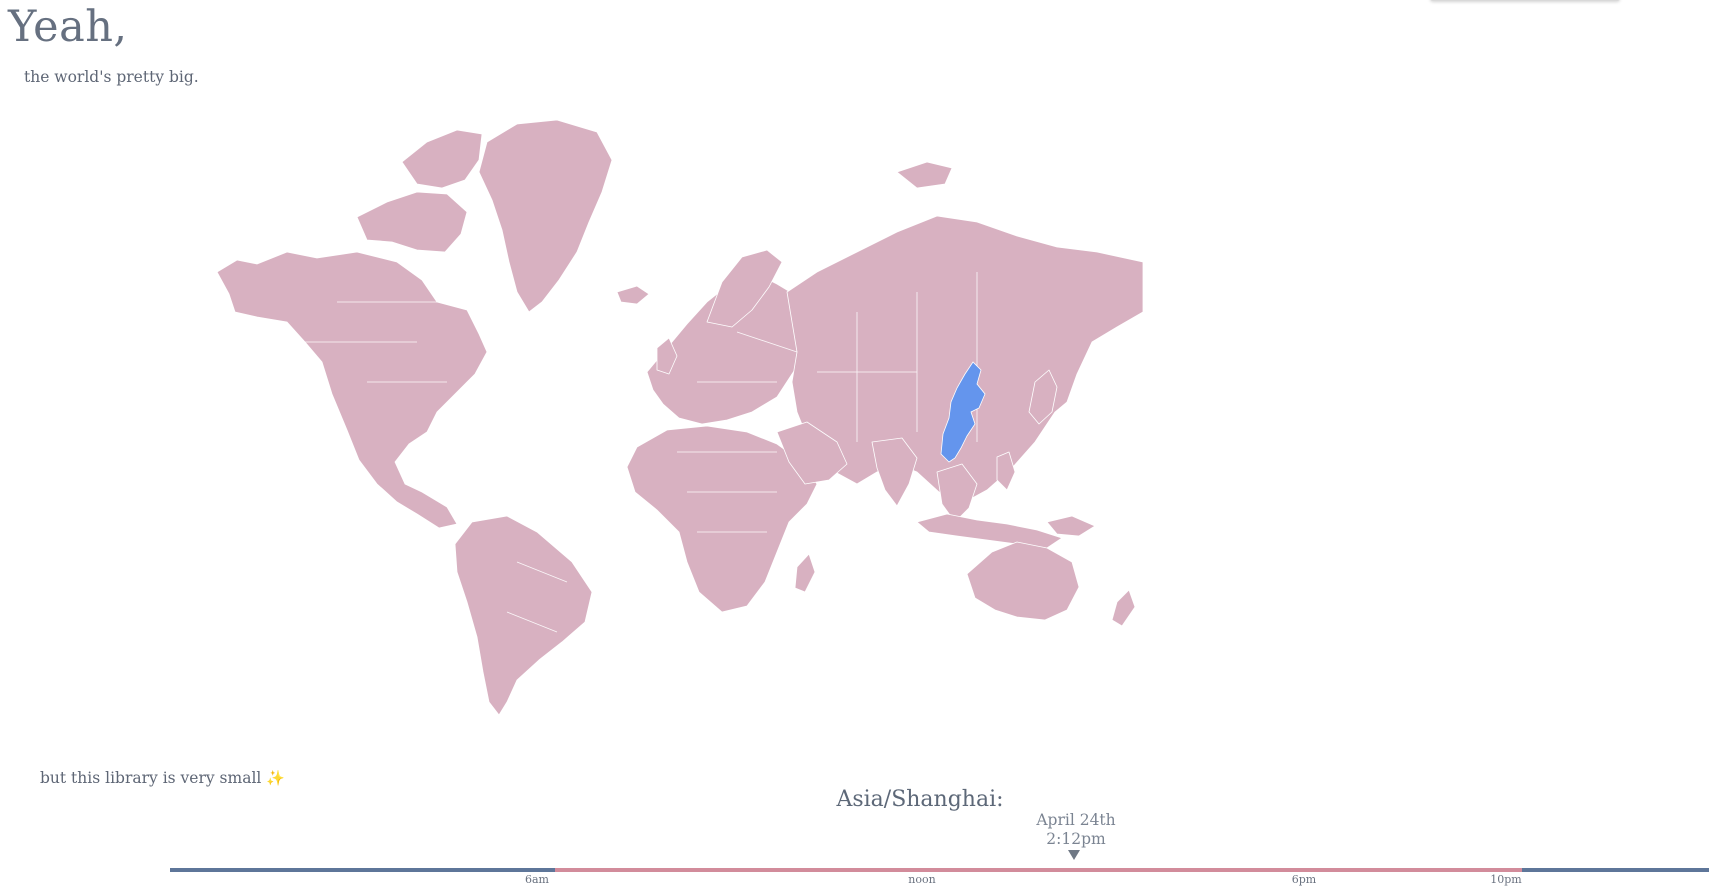 This screenshot has height=891, width=1709. Describe the element at coordinates (275, 778) in the screenshot. I see `sparkle-icon: ✨` at that location.